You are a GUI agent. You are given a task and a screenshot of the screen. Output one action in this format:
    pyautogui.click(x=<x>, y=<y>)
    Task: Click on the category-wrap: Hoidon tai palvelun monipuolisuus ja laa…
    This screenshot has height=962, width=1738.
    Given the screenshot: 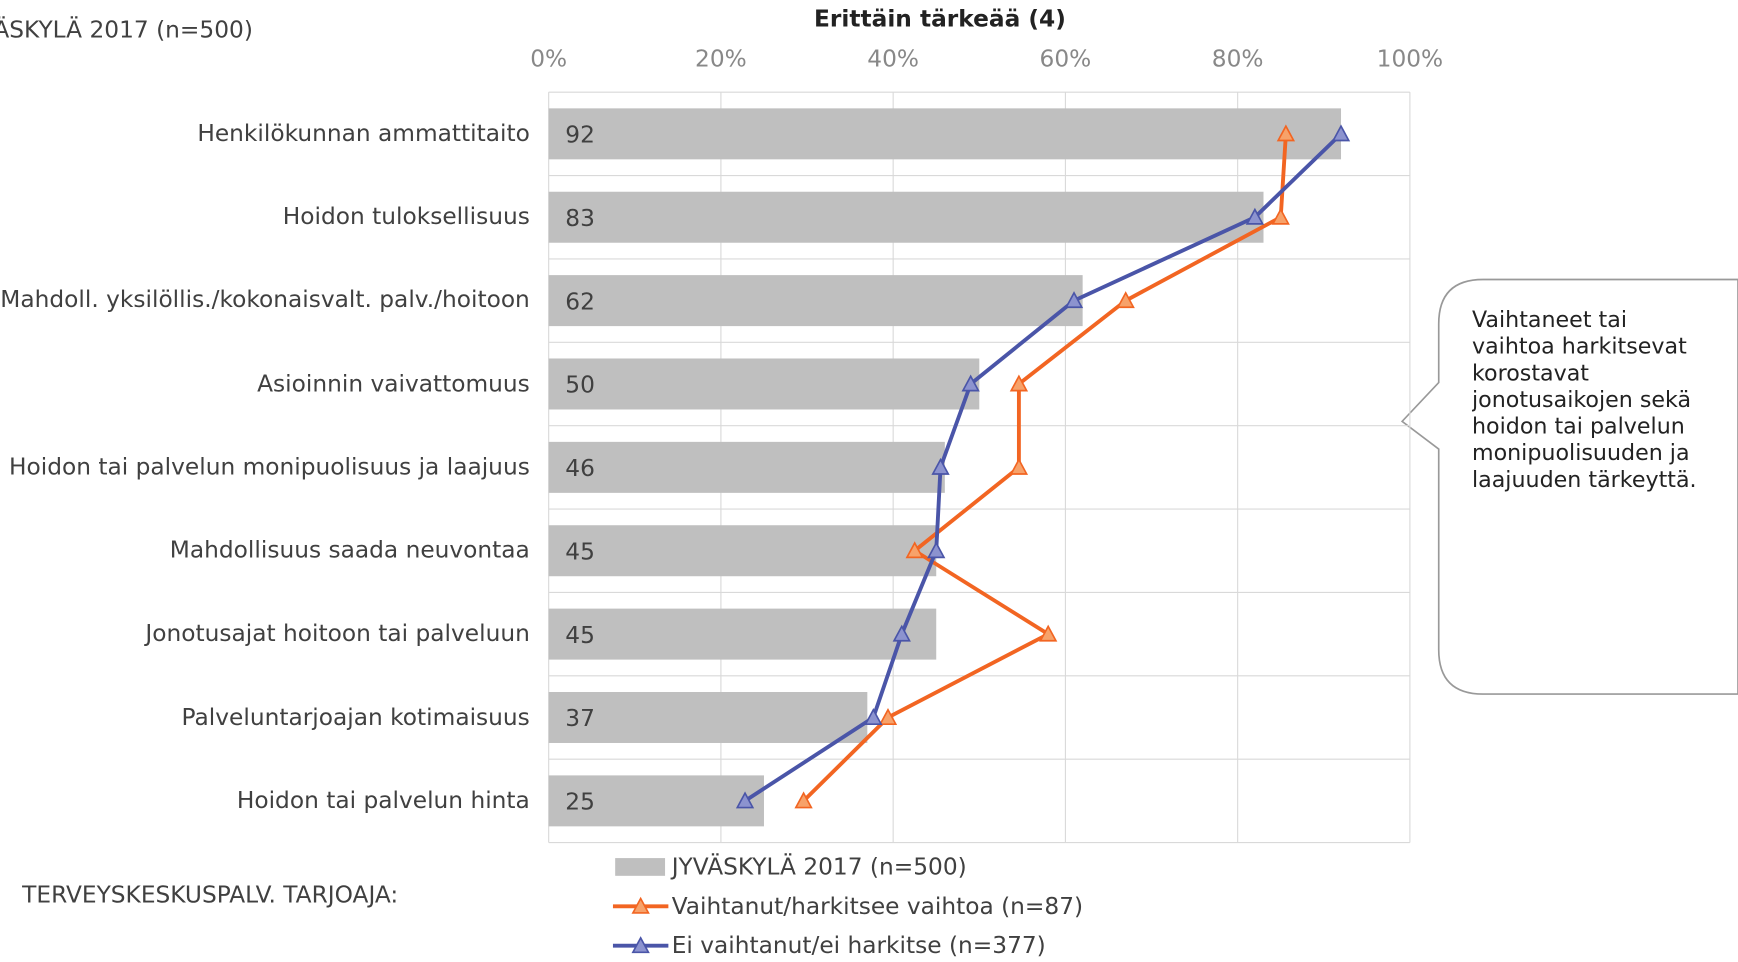 What is the action you would take?
    pyautogui.click(x=265, y=468)
    